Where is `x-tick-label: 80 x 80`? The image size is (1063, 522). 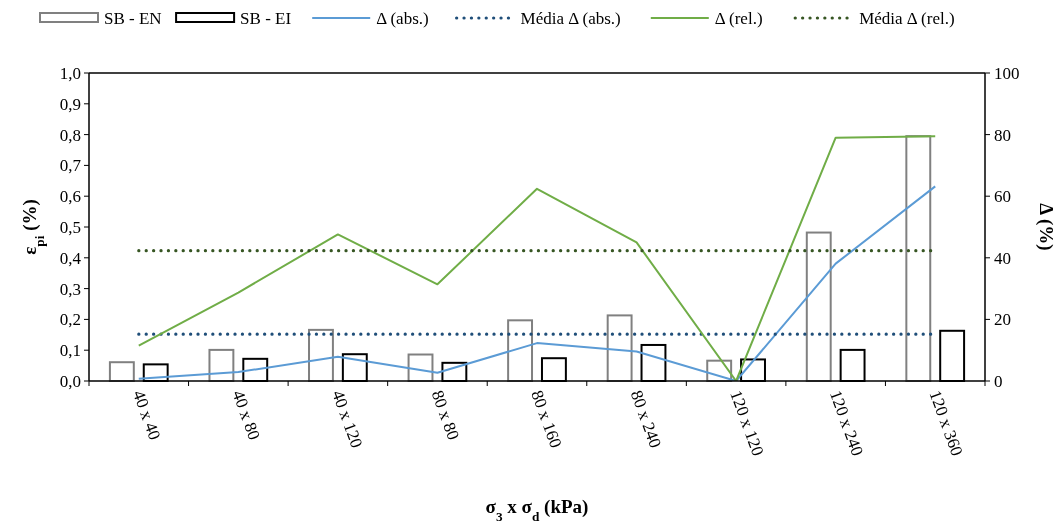 x-tick-label: 80 x 80 is located at coordinates (445, 415).